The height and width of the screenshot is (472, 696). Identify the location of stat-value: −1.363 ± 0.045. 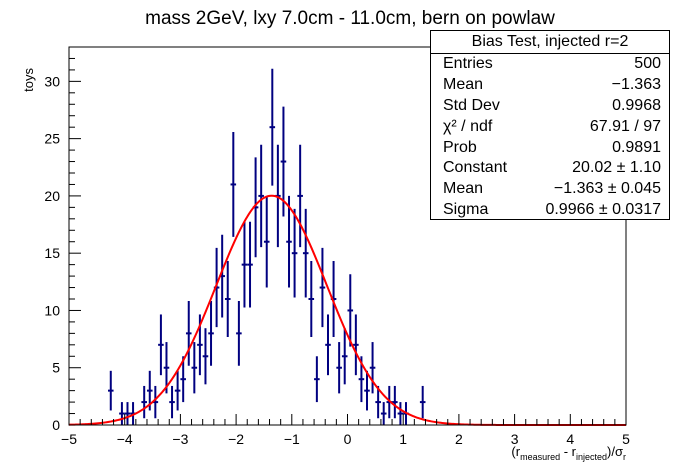
(607, 189).